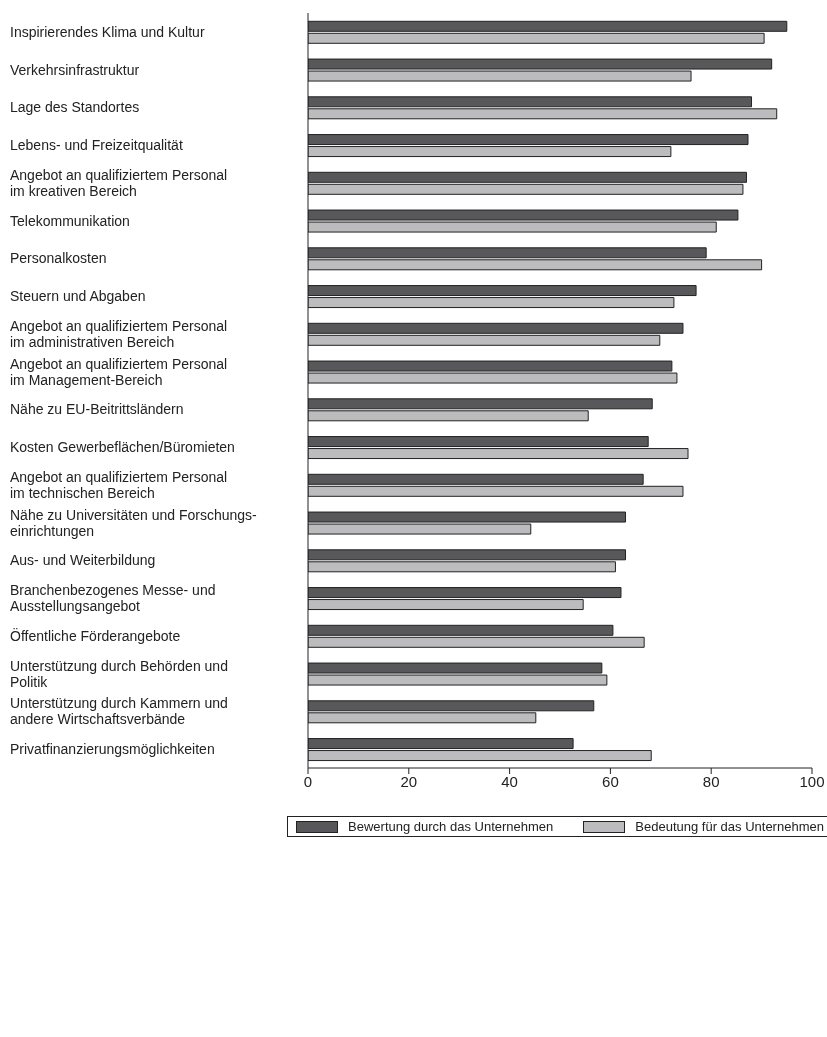  I want to click on y-tick-label: Verkehrsinfrastruktur, so click(75, 69).